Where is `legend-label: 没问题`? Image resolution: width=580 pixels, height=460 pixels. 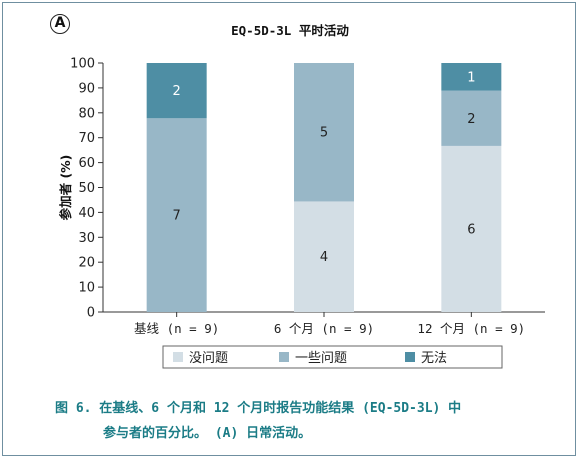 legend-label: 没问题 is located at coordinates (208, 358).